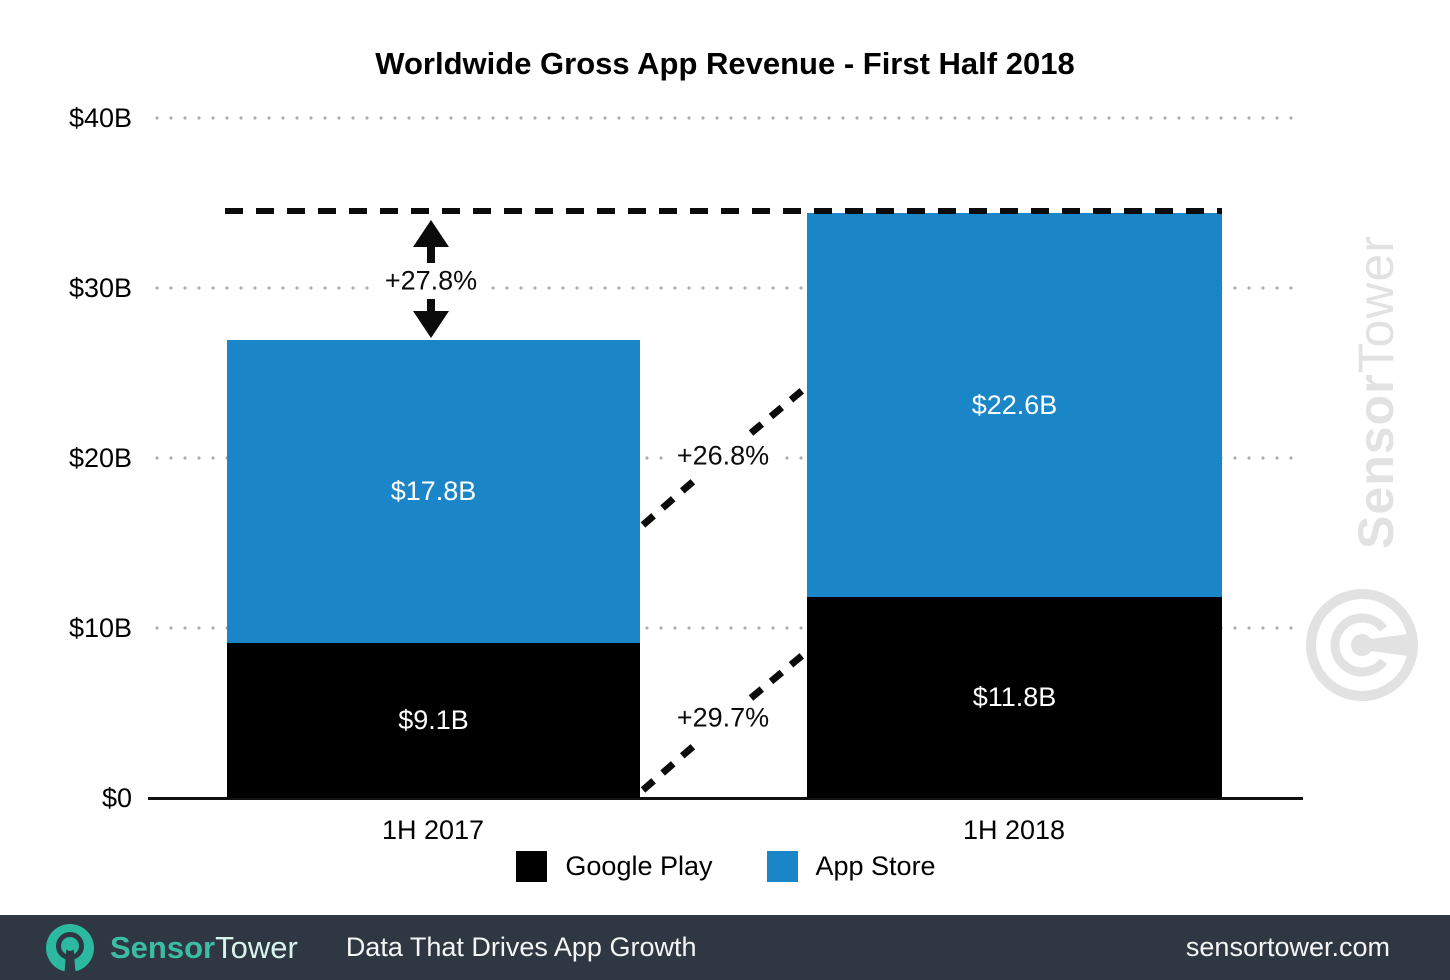 The width and height of the screenshot is (1450, 980). I want to click on y-axis-tick-20b: $20B, so click(100, 458).